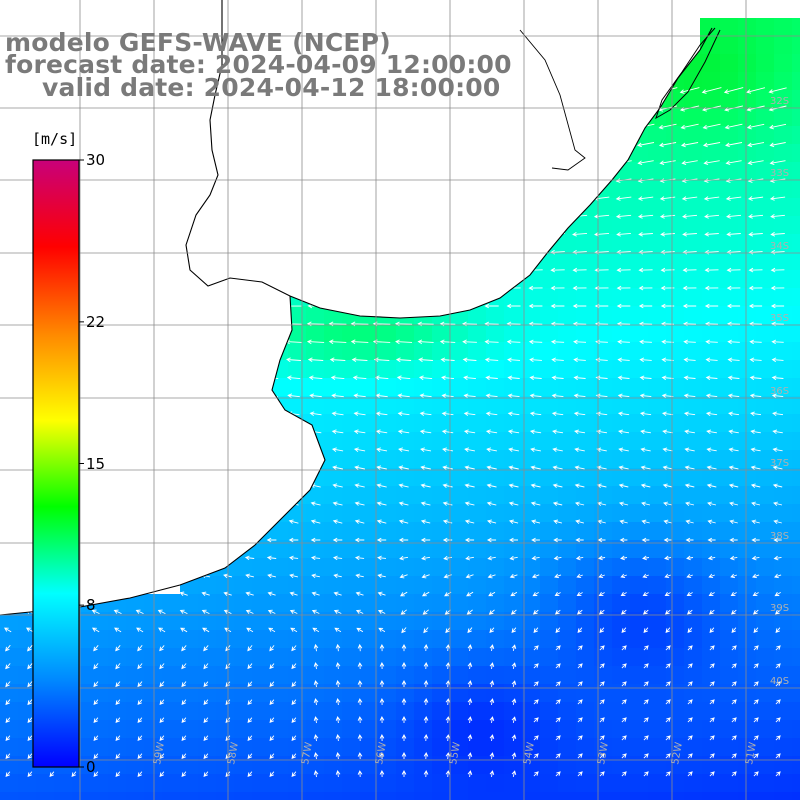 The height and width of the screenshot is (800, 800). I want to click on lon-label: 59W, so click(159, 753).